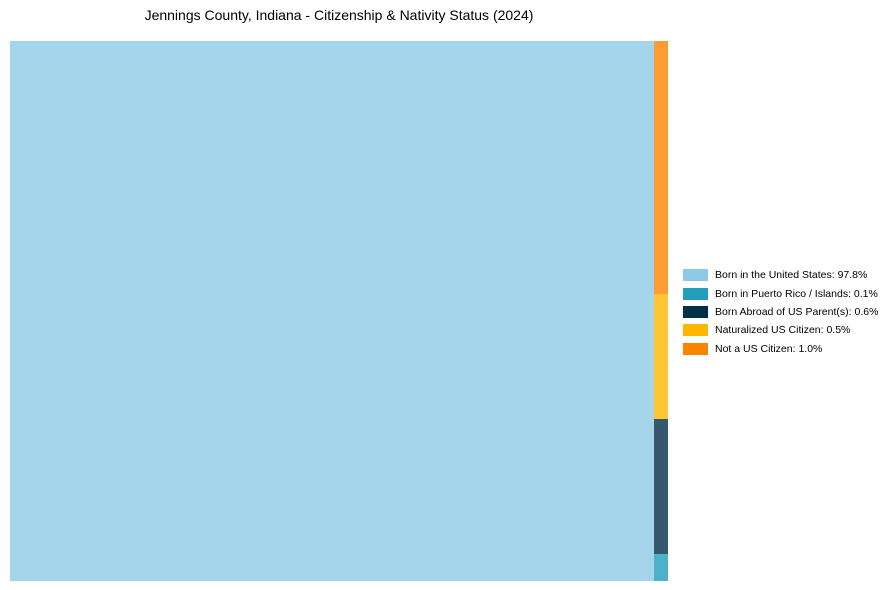 This screenshot has height=590, width=889. Describe the element at coordinates (660, 356) in the screenshot. I see `treemap-strip-segment-naturalized-us-citizen` at that location.